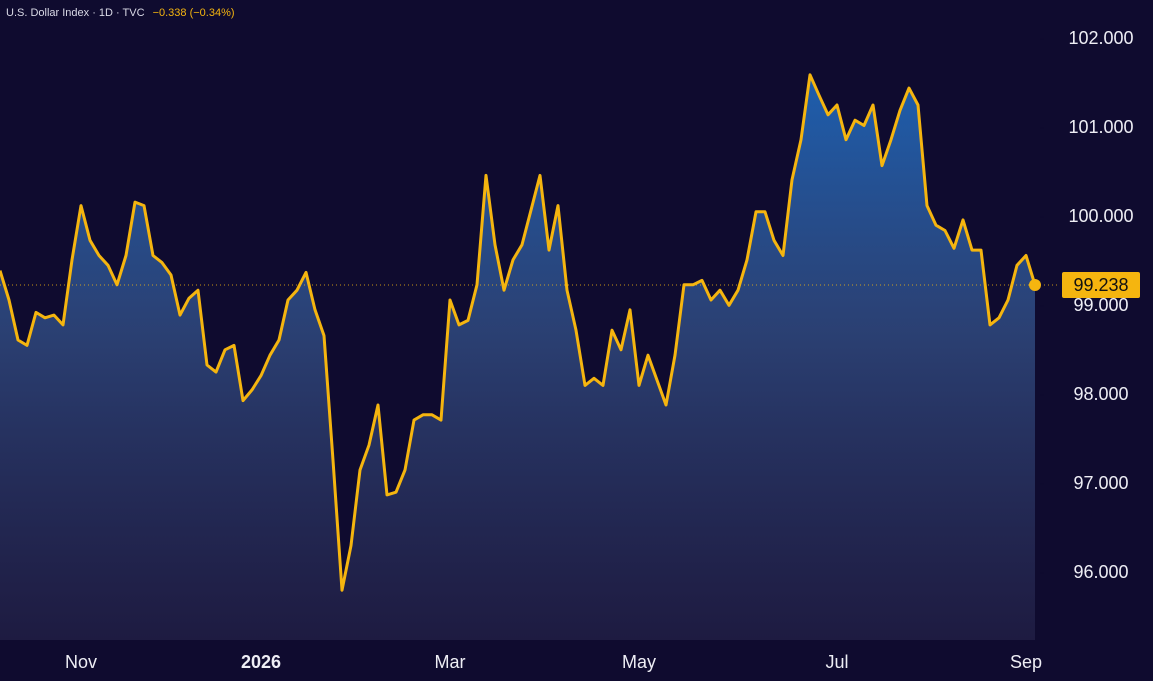  I want to click on y-tick-label: 102.000, so click(1100, 38).